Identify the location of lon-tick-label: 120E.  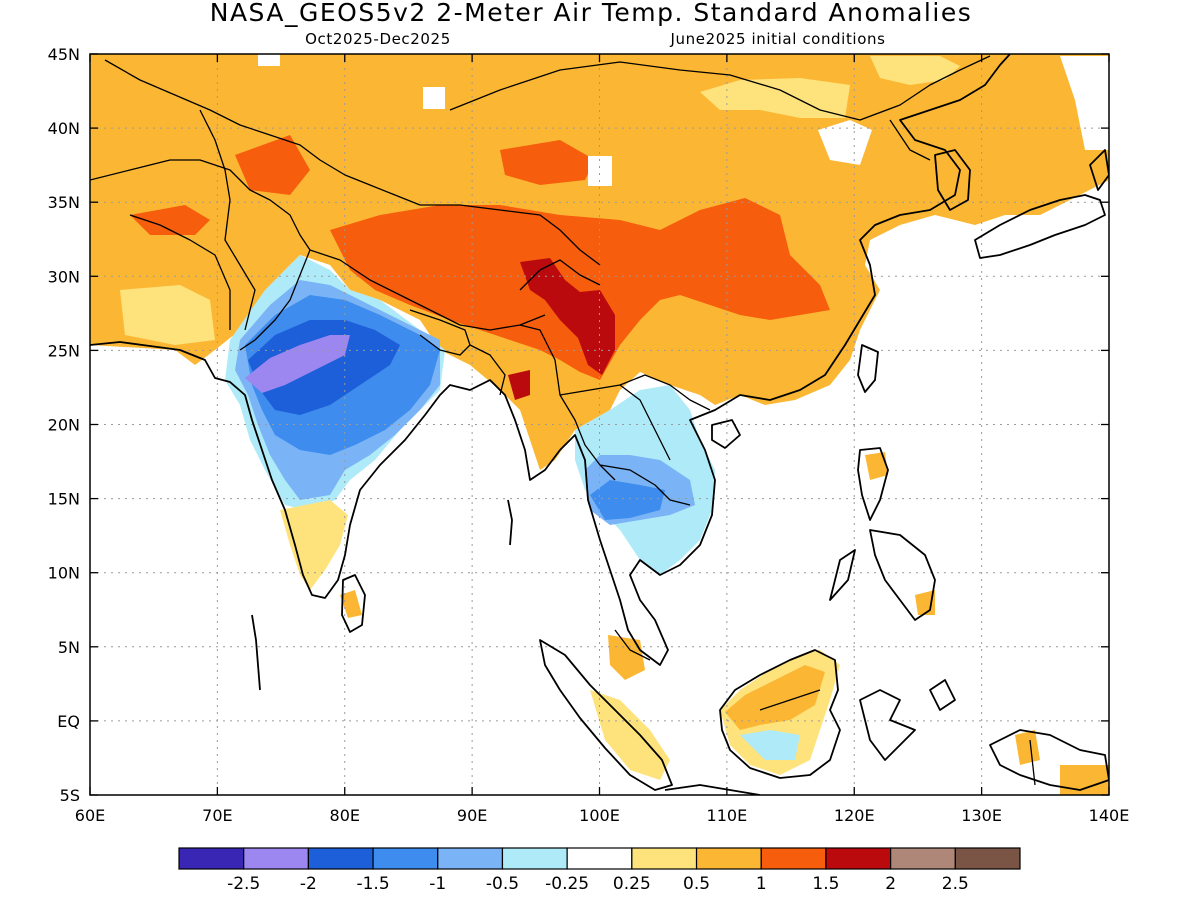
(854, 815).